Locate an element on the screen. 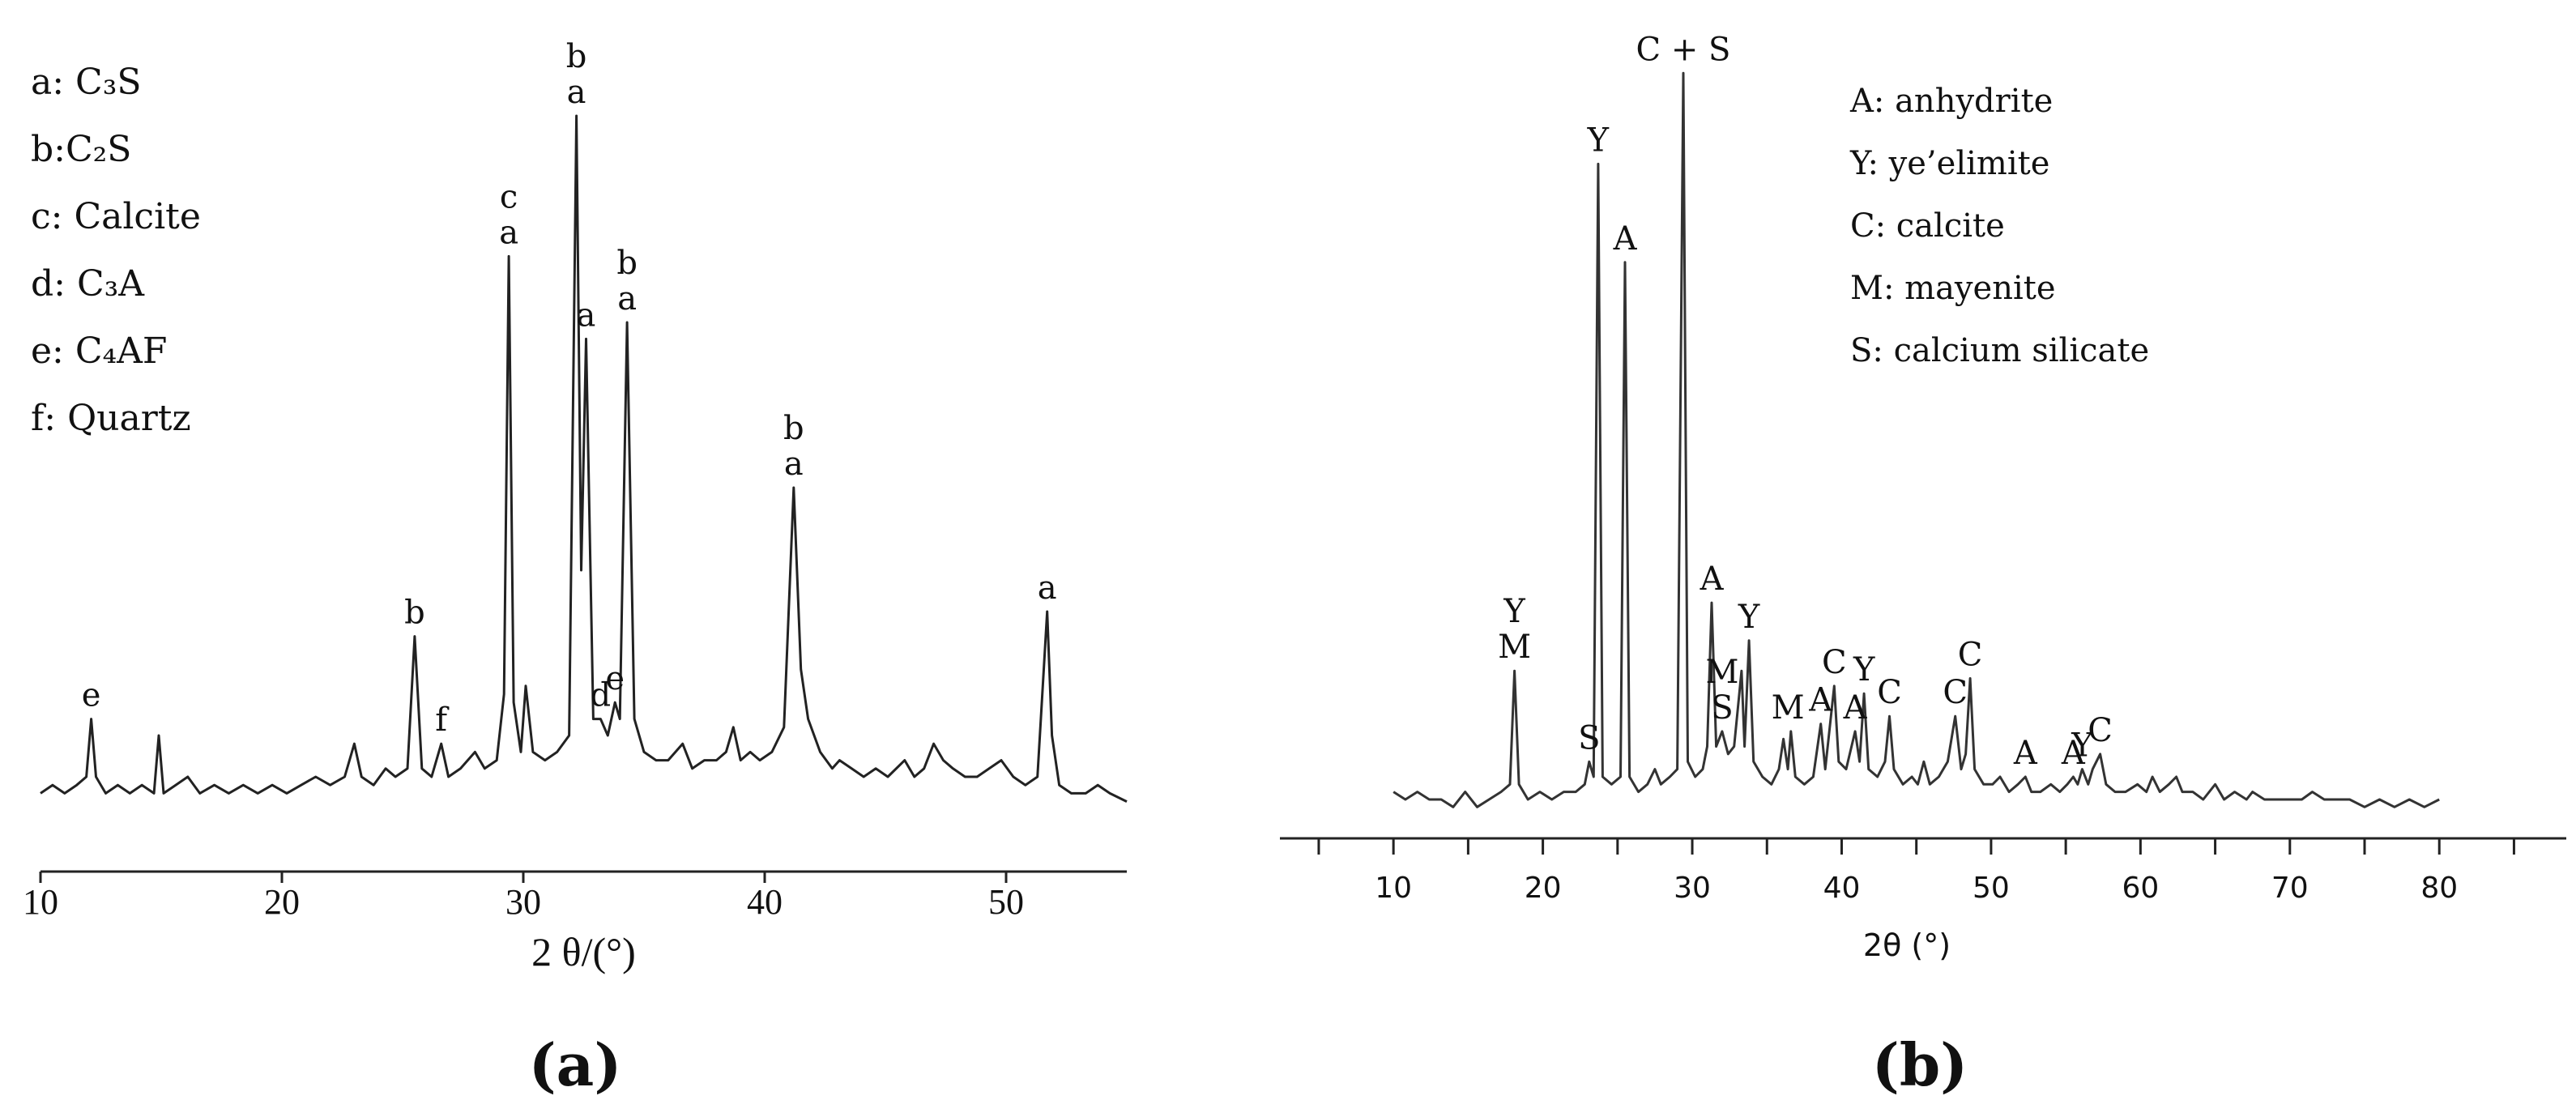 The width and height of the screenshot is (2576, 1117). x-tick-label: 70 is located at coordinates (2290, 888).